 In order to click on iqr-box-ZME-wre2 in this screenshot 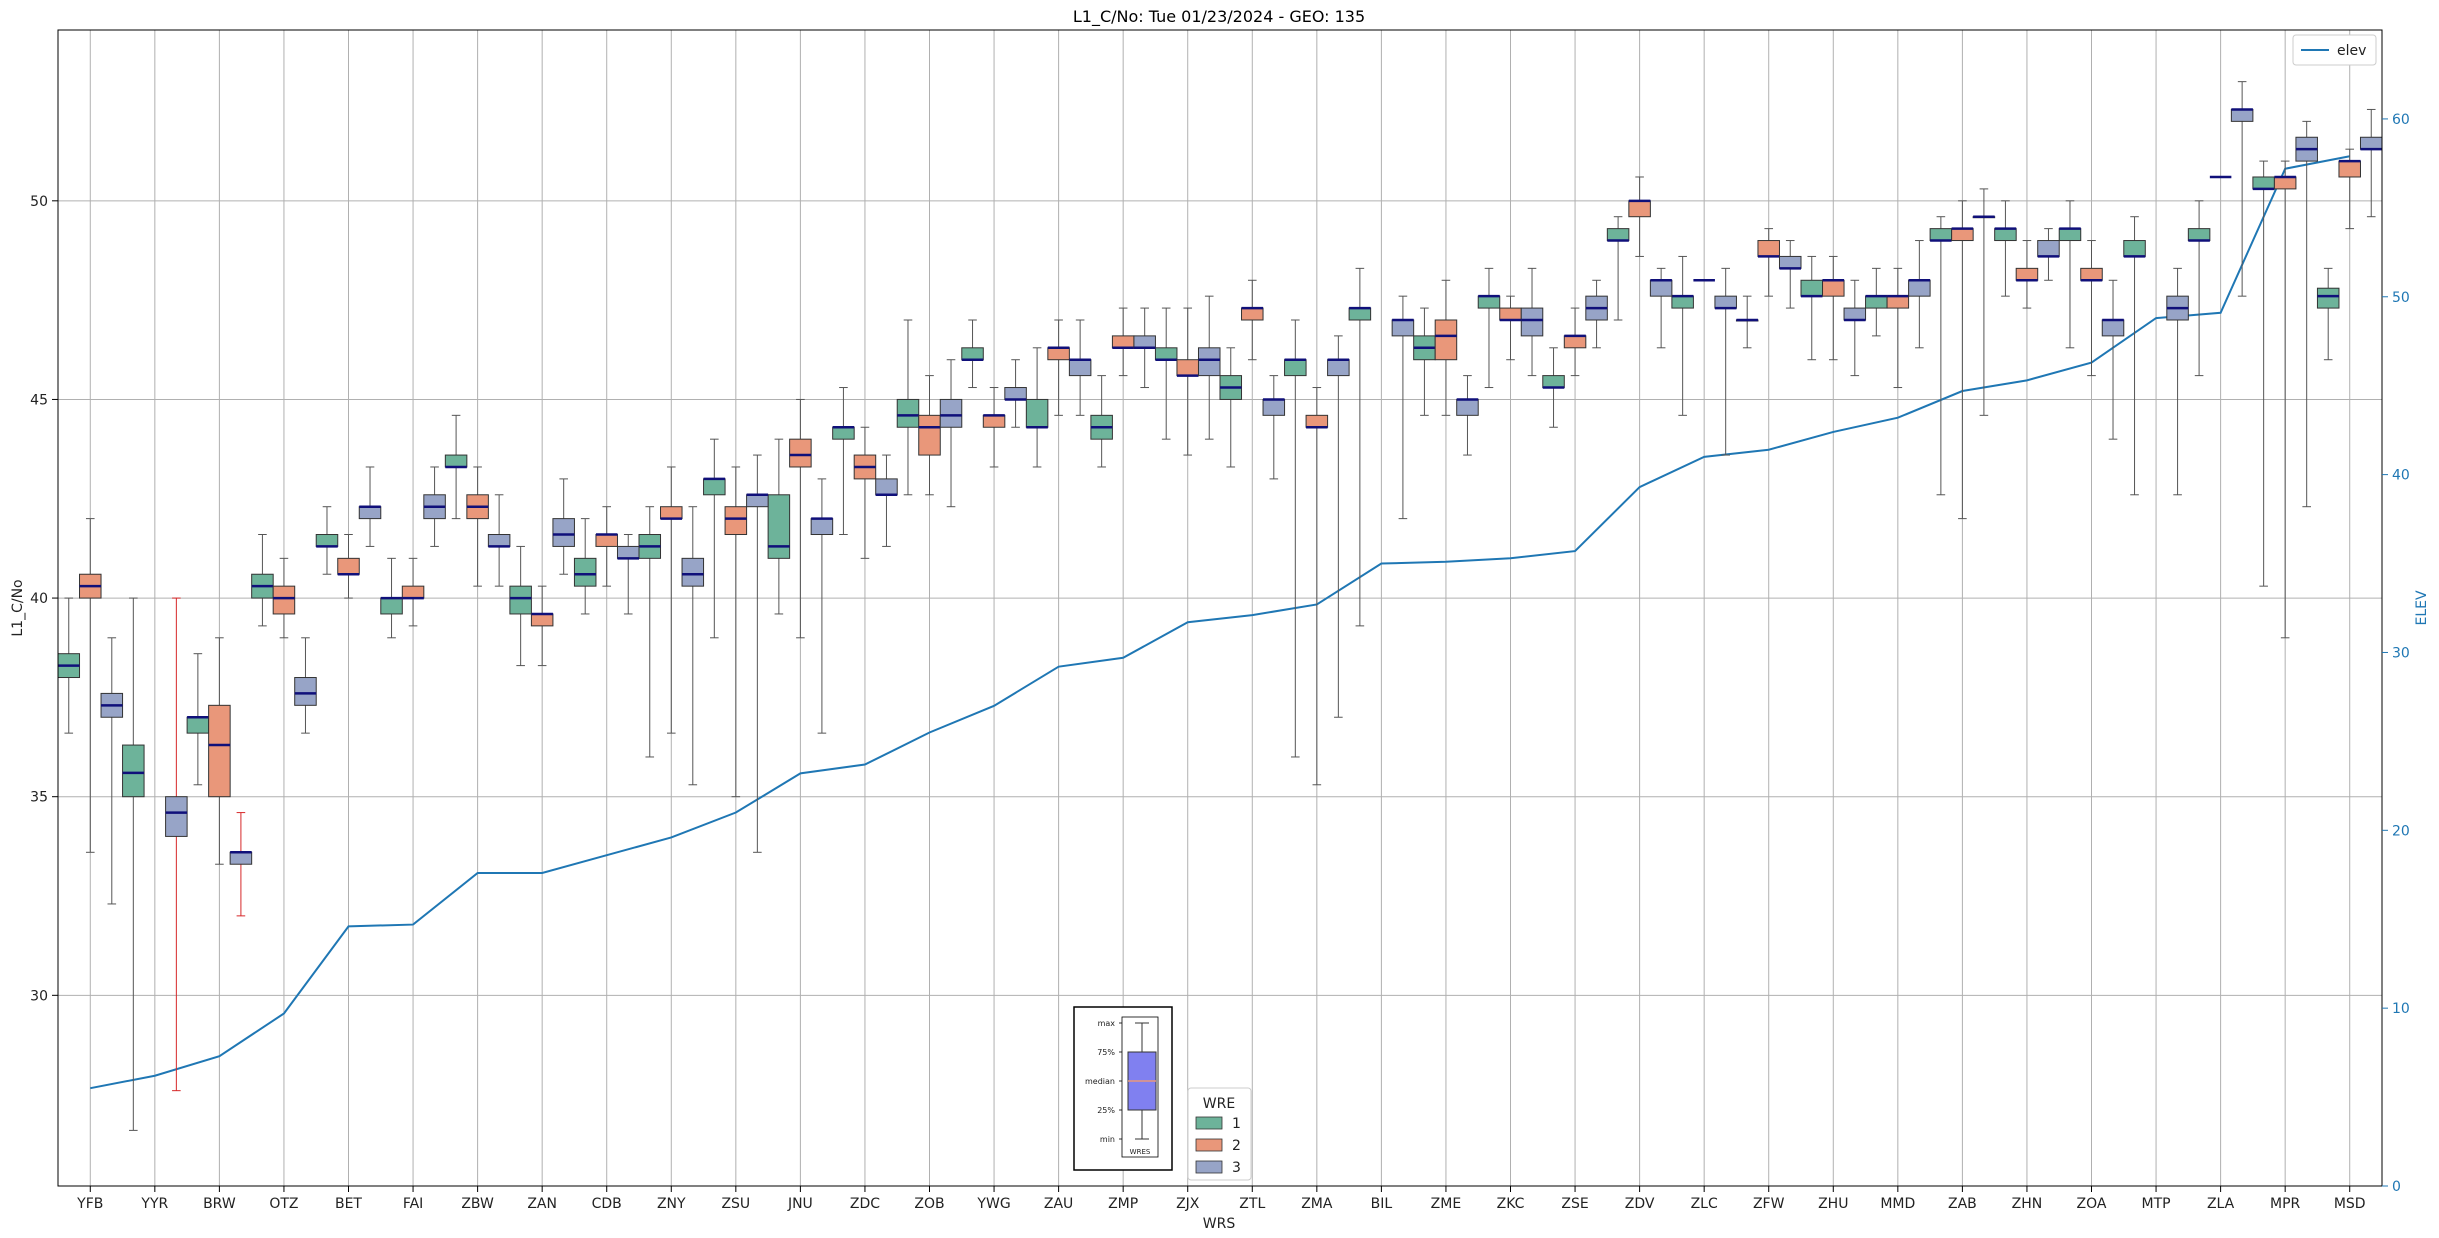, I will do `click(1446, 340)`.